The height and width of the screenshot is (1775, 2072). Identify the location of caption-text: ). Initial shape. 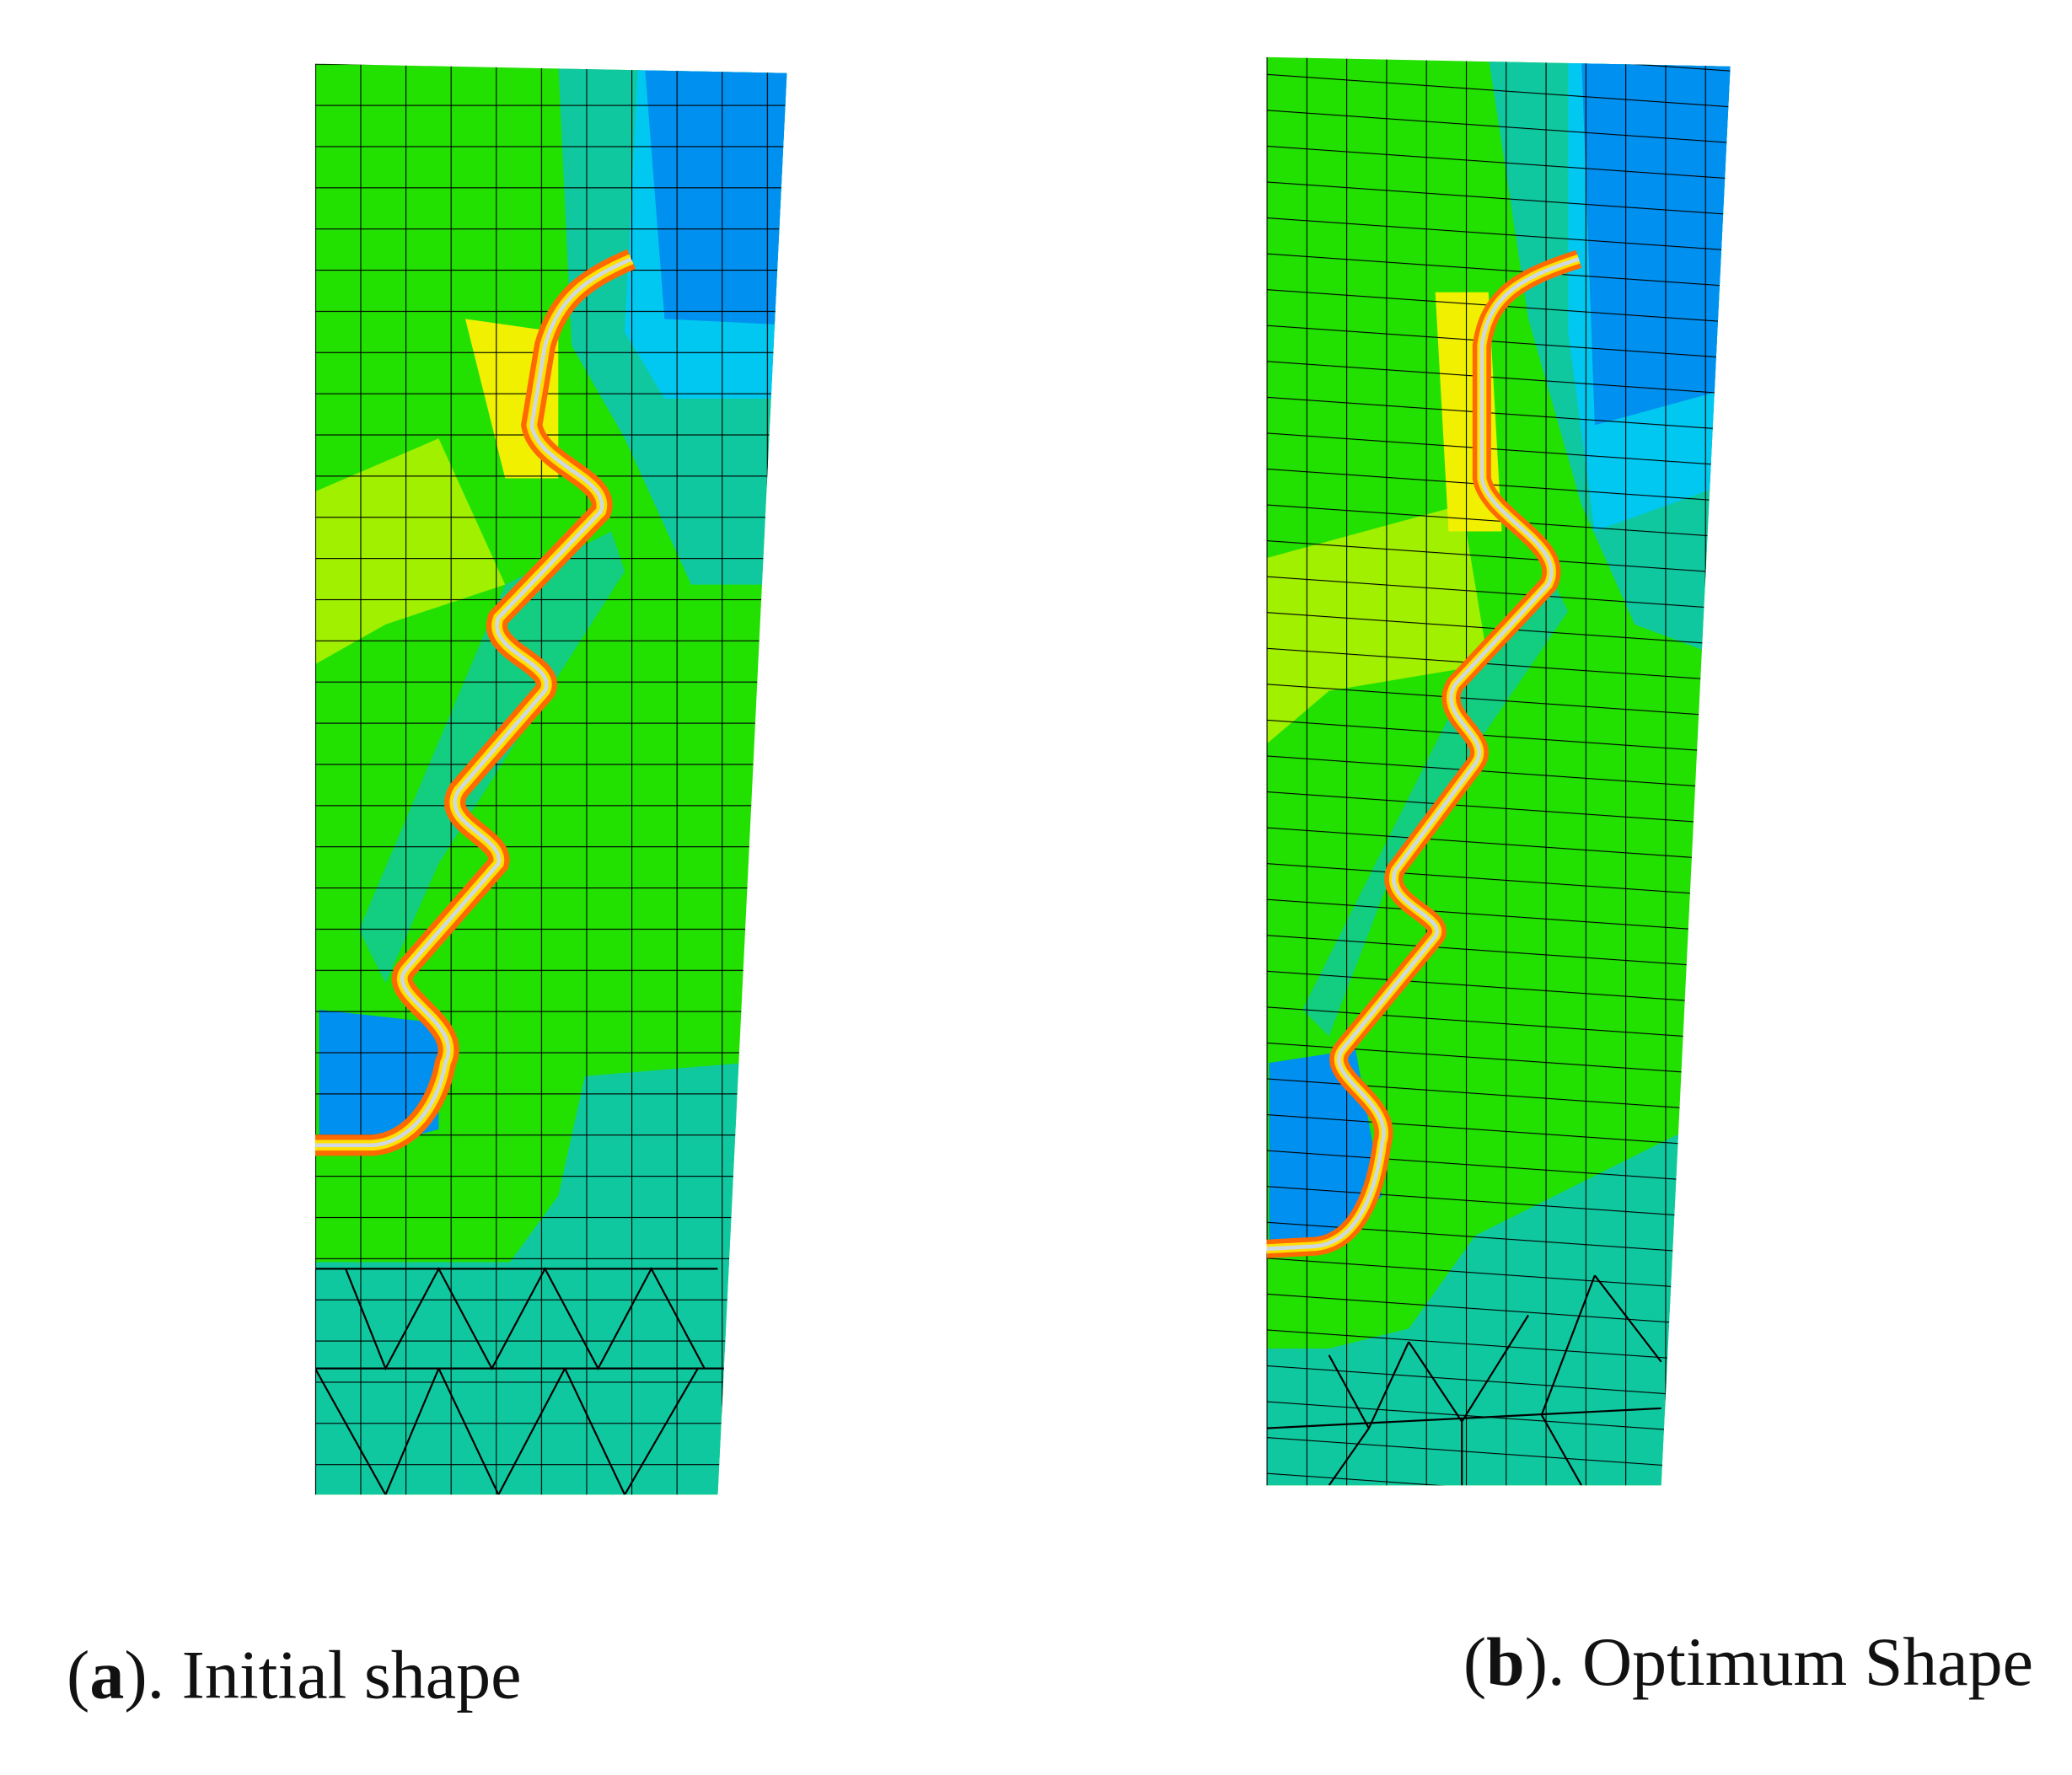
(322, 1675).